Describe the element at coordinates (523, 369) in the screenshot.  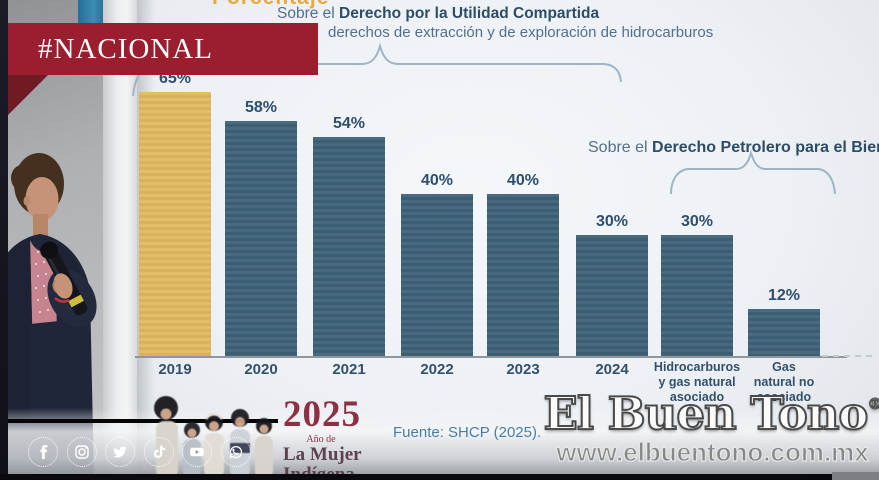
I see `x-label-2023: 2023` at that location.